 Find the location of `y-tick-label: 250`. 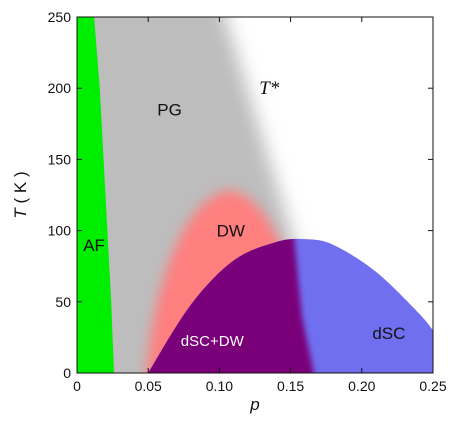

y-tick-label: 250 is located at coordinates (60, 17).